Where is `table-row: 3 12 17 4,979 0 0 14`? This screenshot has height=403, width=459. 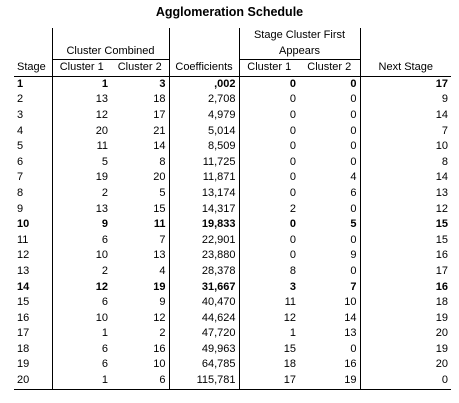 table-row: 3 12 17 4,979 0 0 14 is located at coordinates (232, 115).